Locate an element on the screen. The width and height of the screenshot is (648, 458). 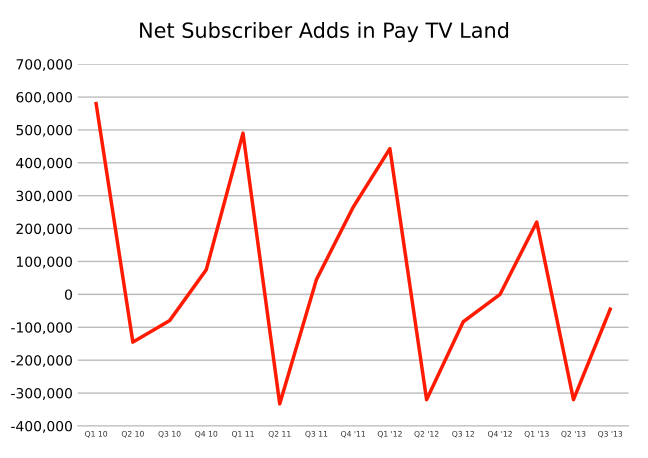
y-tick-label: -400,000 is located at coordinates (41, 426).